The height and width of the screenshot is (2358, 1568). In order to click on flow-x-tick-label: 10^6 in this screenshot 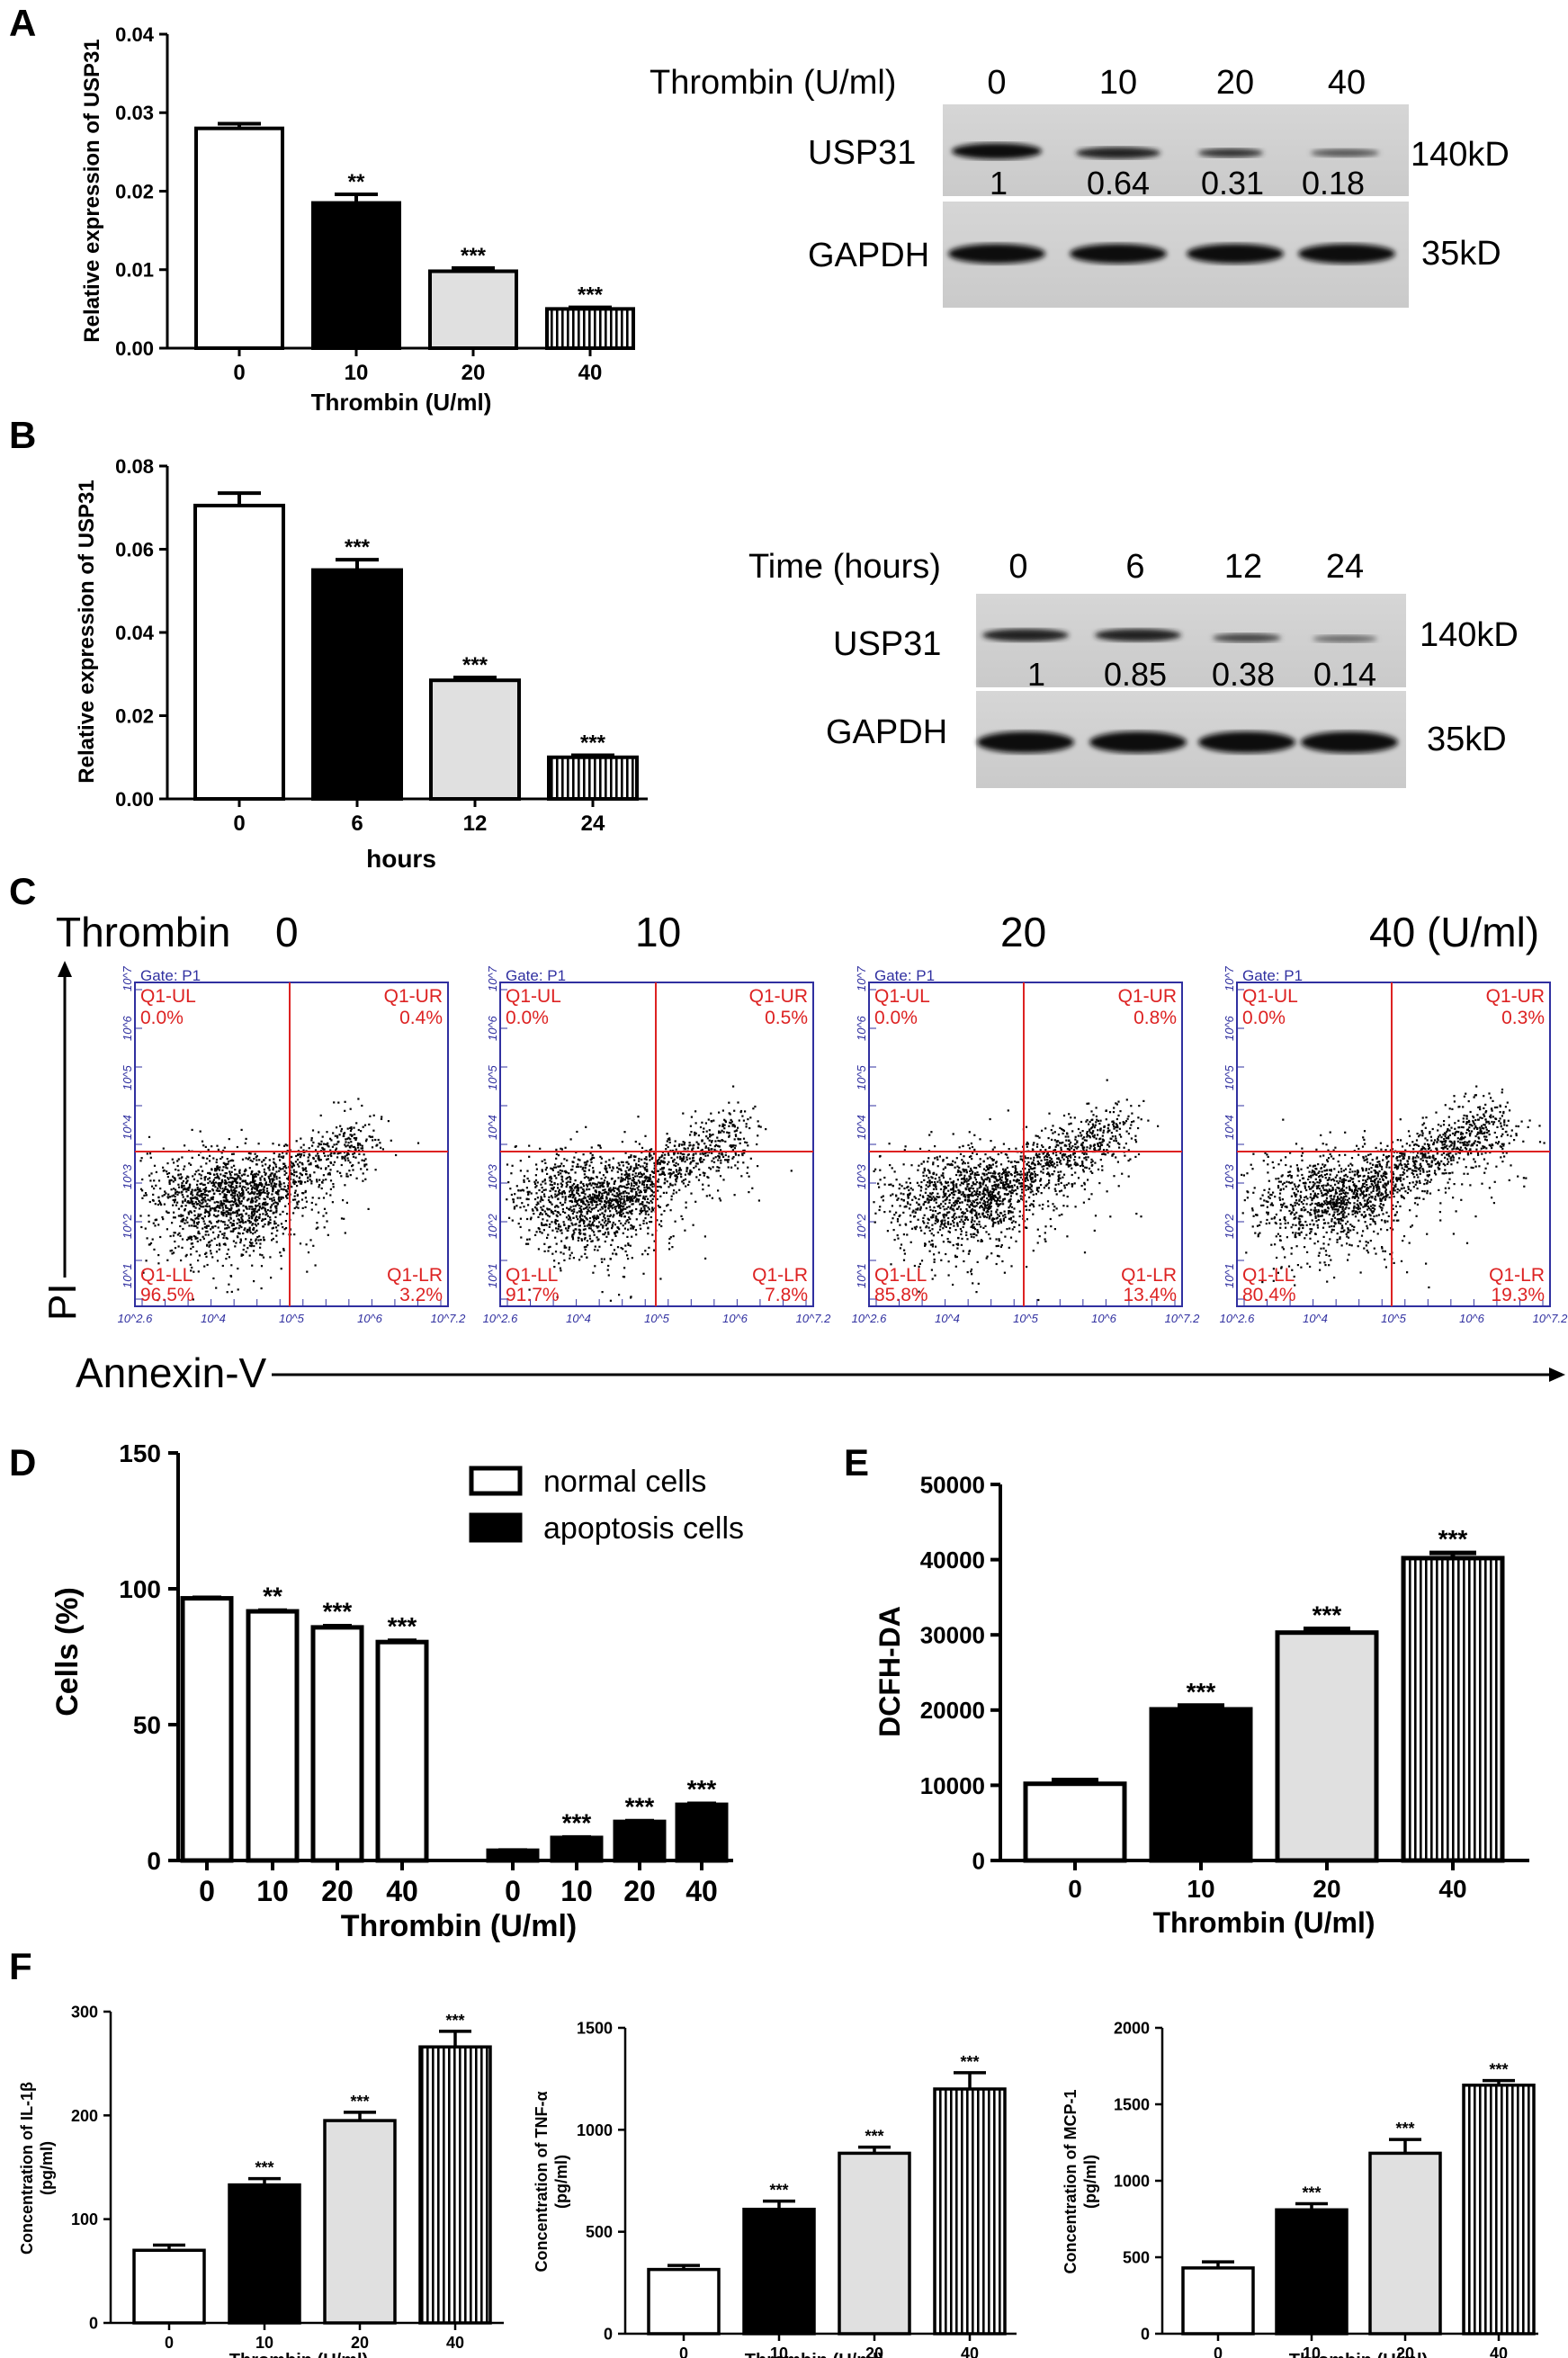, I will do `click(735, 1318)`.